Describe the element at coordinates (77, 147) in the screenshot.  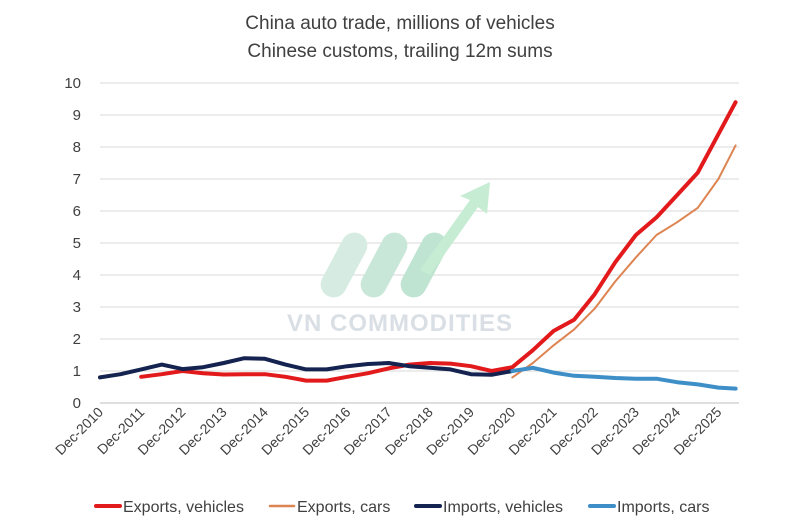
I see `y-tick-label: 8` at that location.